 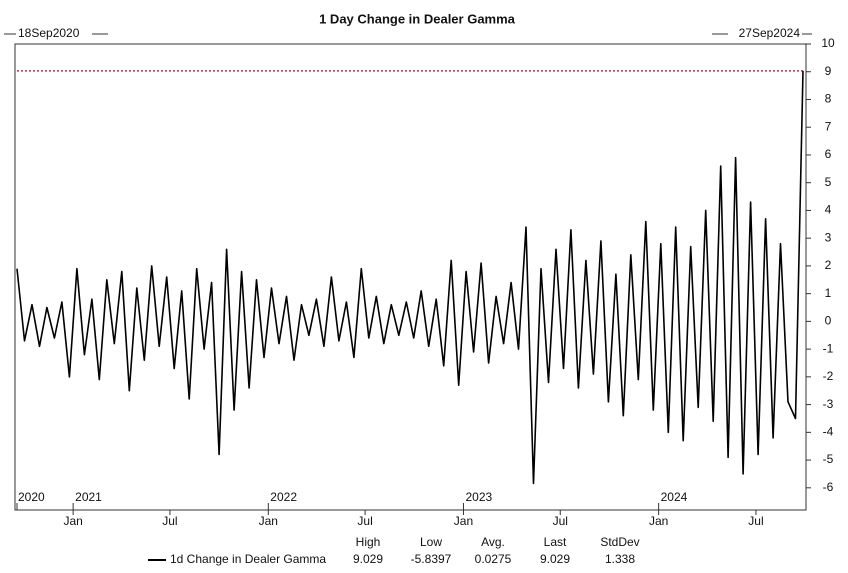 What do you see at coordinates (674, 497) in the screenshot?
I see `year-label: 2024` at bounding box center [674, 497].